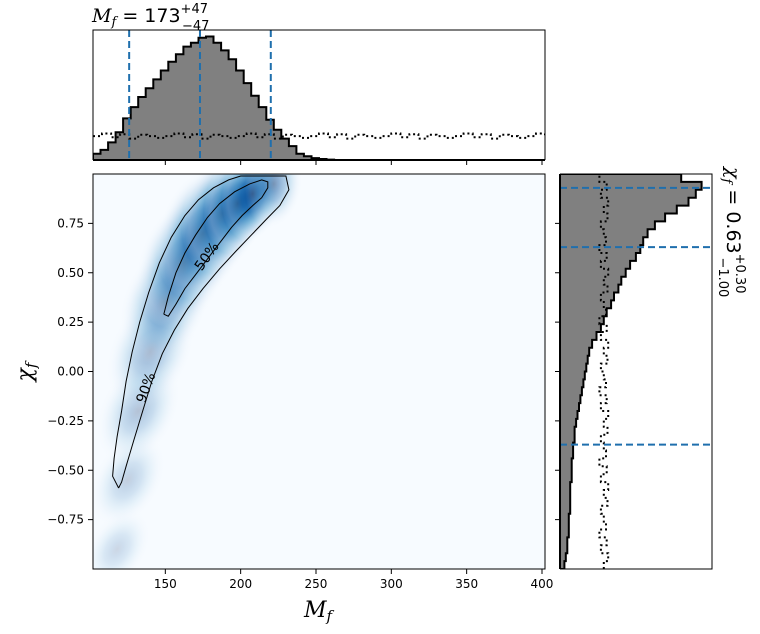  Describe the element at coordinates (217, 97) in the screenshot. I see `mf-posterior-histogram` at that location.